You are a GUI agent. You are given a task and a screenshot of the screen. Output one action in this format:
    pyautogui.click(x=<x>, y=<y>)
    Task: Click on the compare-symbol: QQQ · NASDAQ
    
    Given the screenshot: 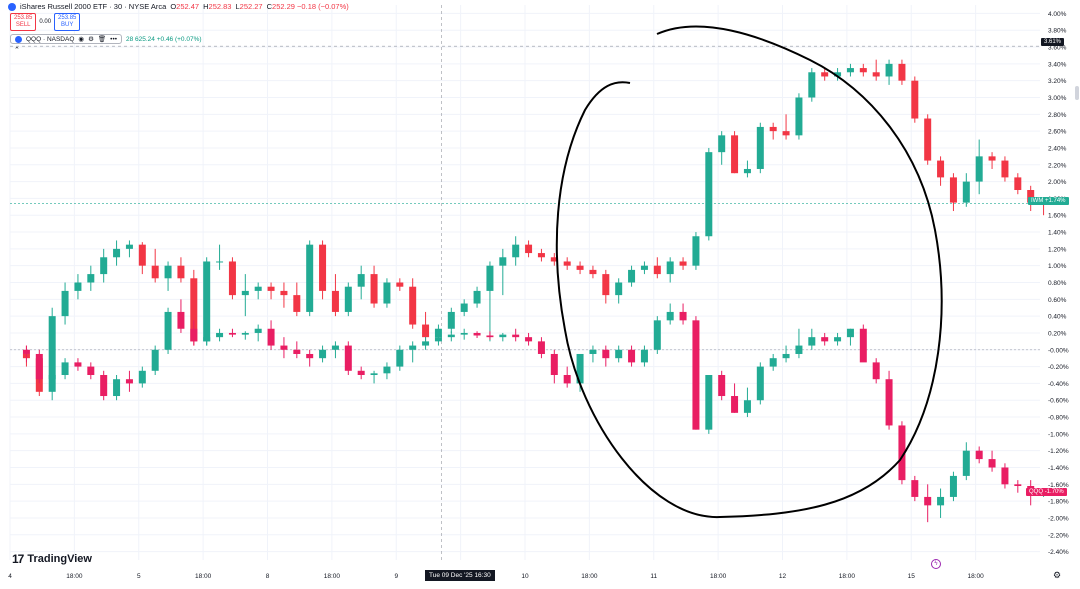 What is the action you would take?
    pyautogui.click(x=50, y=39)
    